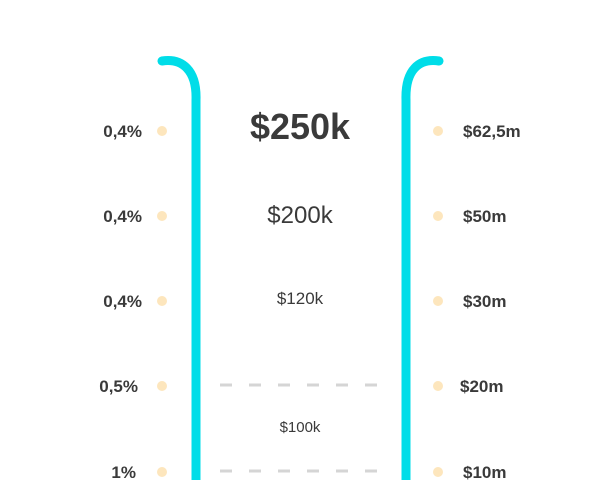 This screenshot has height=480, width=600. What do you see at coordinates (482, 386) in the screenshot?
I see `cap-label: $20m` at bounding box center [482, 386].